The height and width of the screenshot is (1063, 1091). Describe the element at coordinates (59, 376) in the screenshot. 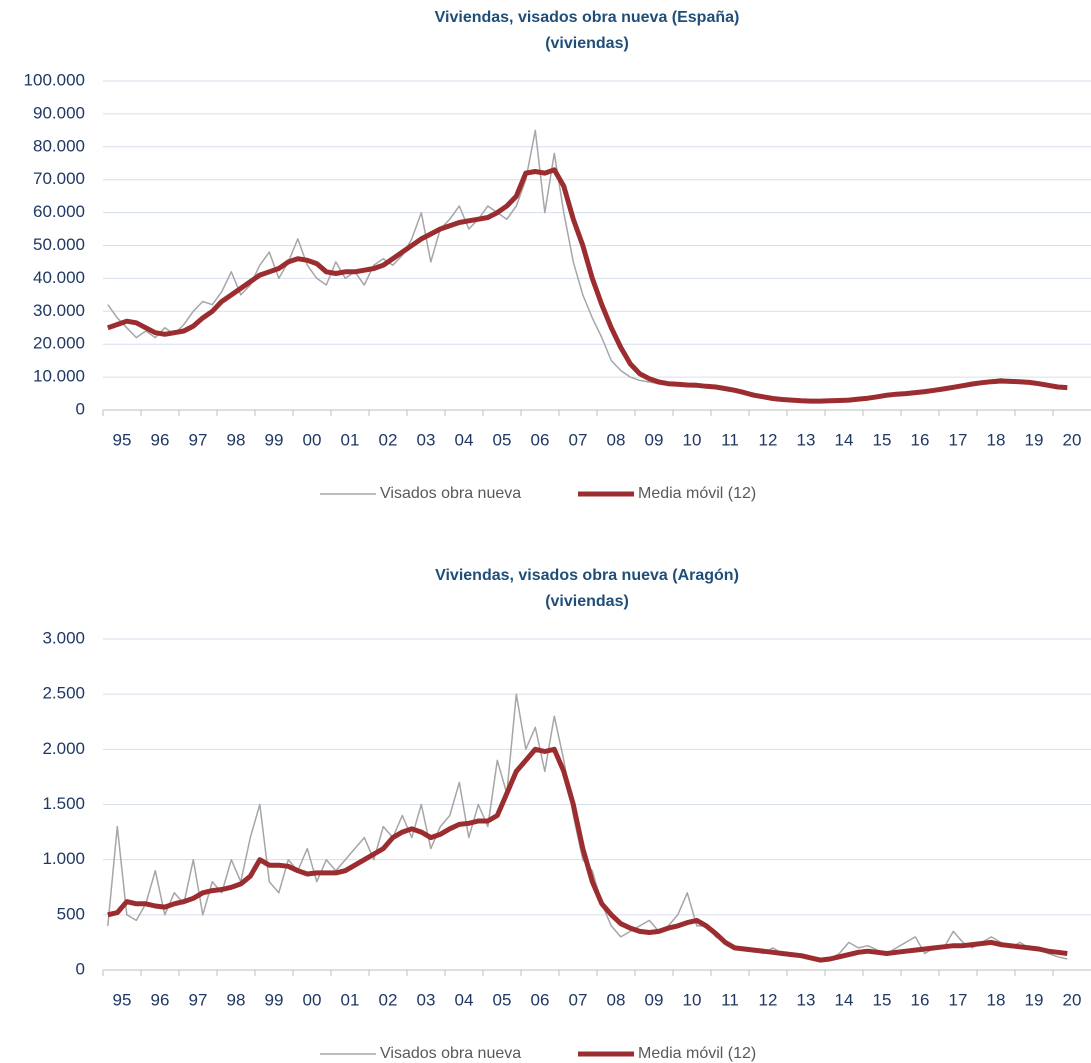

I see `y-tick-label: 10.000` at that location.